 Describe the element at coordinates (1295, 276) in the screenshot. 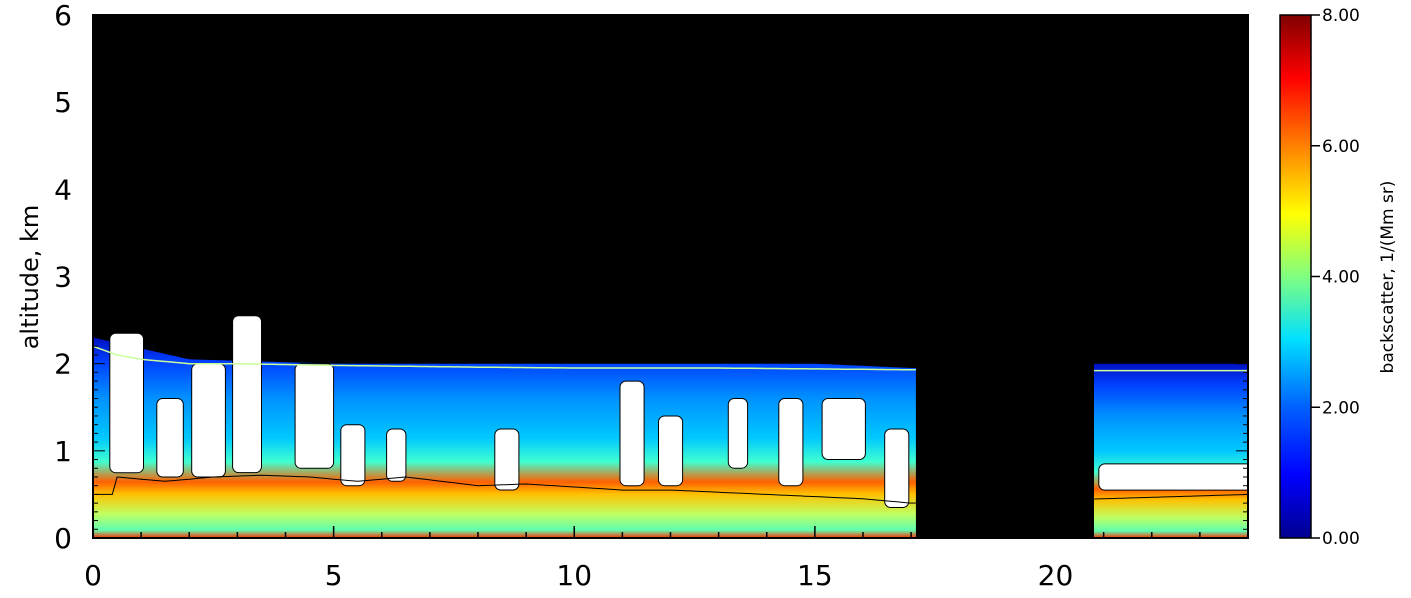

I see `colorbar` at that location.